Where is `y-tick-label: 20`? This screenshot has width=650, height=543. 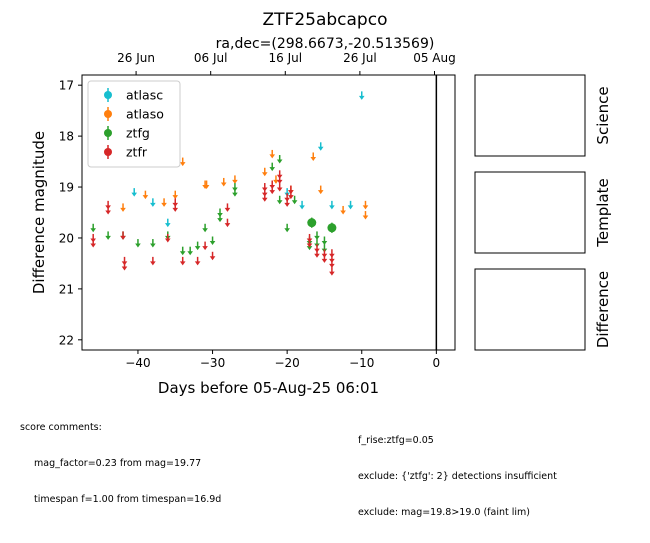 y-tick-label: 20 is located at coordinates (66, 238).